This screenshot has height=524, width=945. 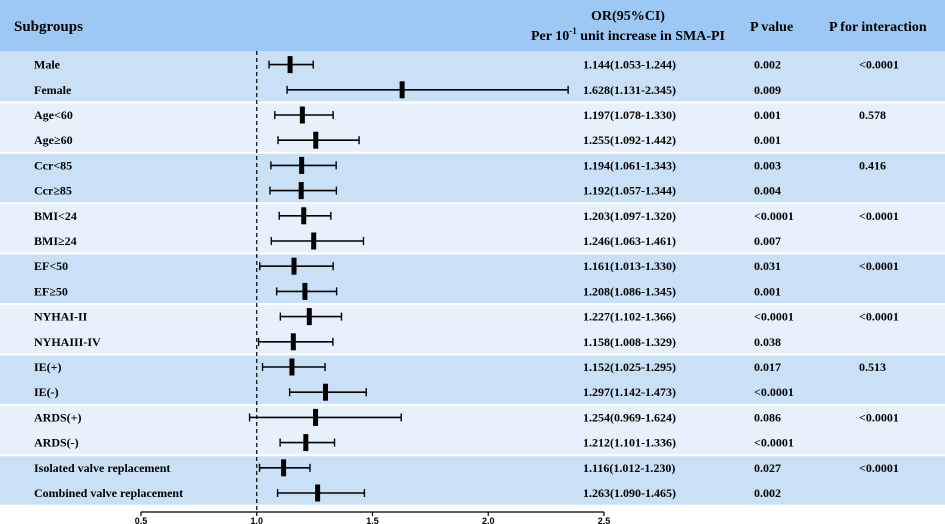 What do you see at coordinates (466, 317) in the screenshot?
I see `table-row: NYHAI-II 1.227(1.102-1.366) <0.0001 <0.0001` at bounding box center [466, 317].